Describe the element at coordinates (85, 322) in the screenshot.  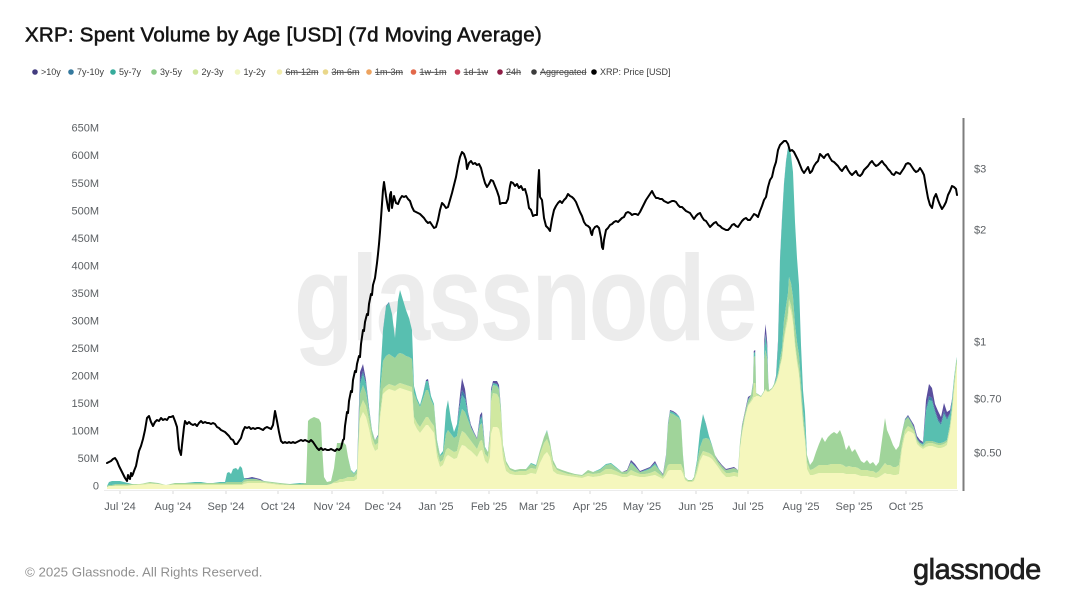
I see `svg-text: 300M` at that location.